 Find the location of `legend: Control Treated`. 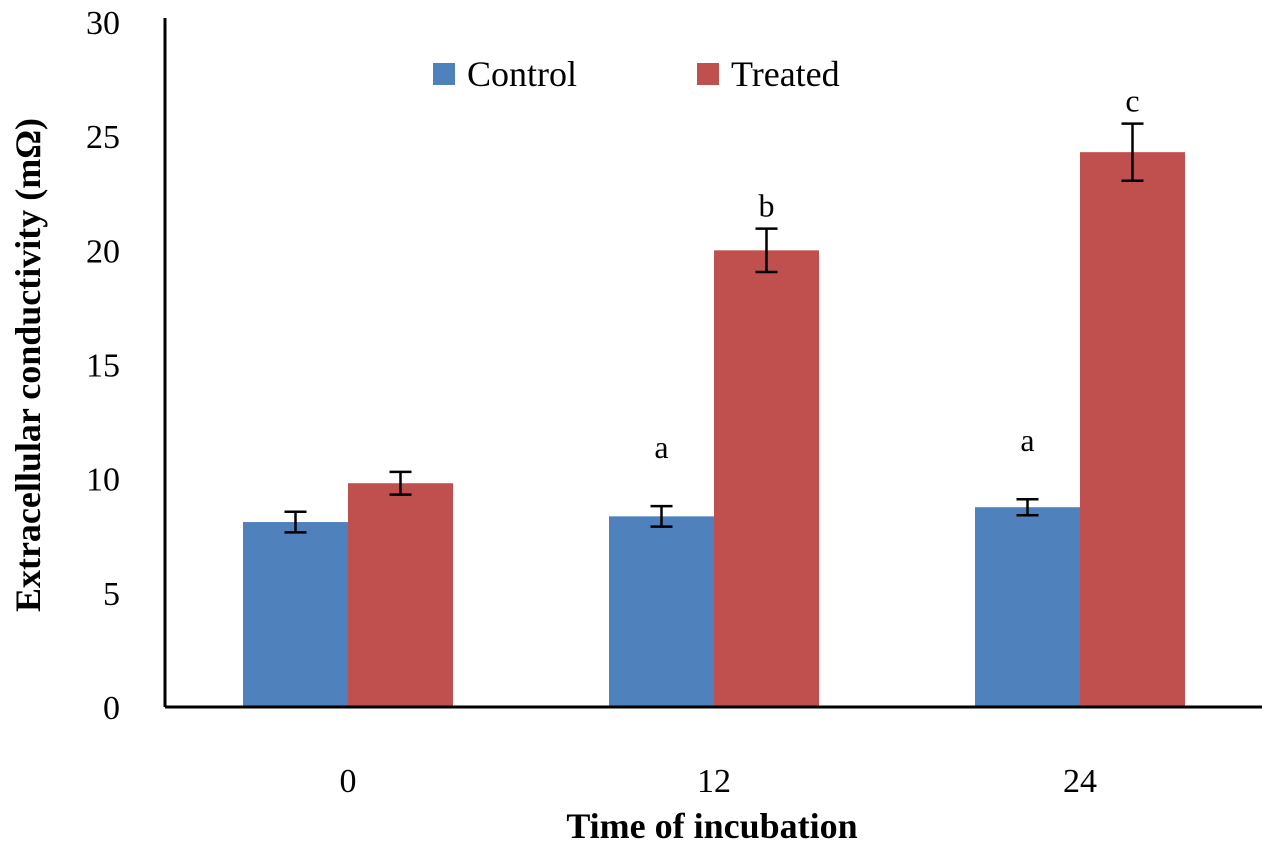

legend: Control Treated is located at coordinates (636, 74).